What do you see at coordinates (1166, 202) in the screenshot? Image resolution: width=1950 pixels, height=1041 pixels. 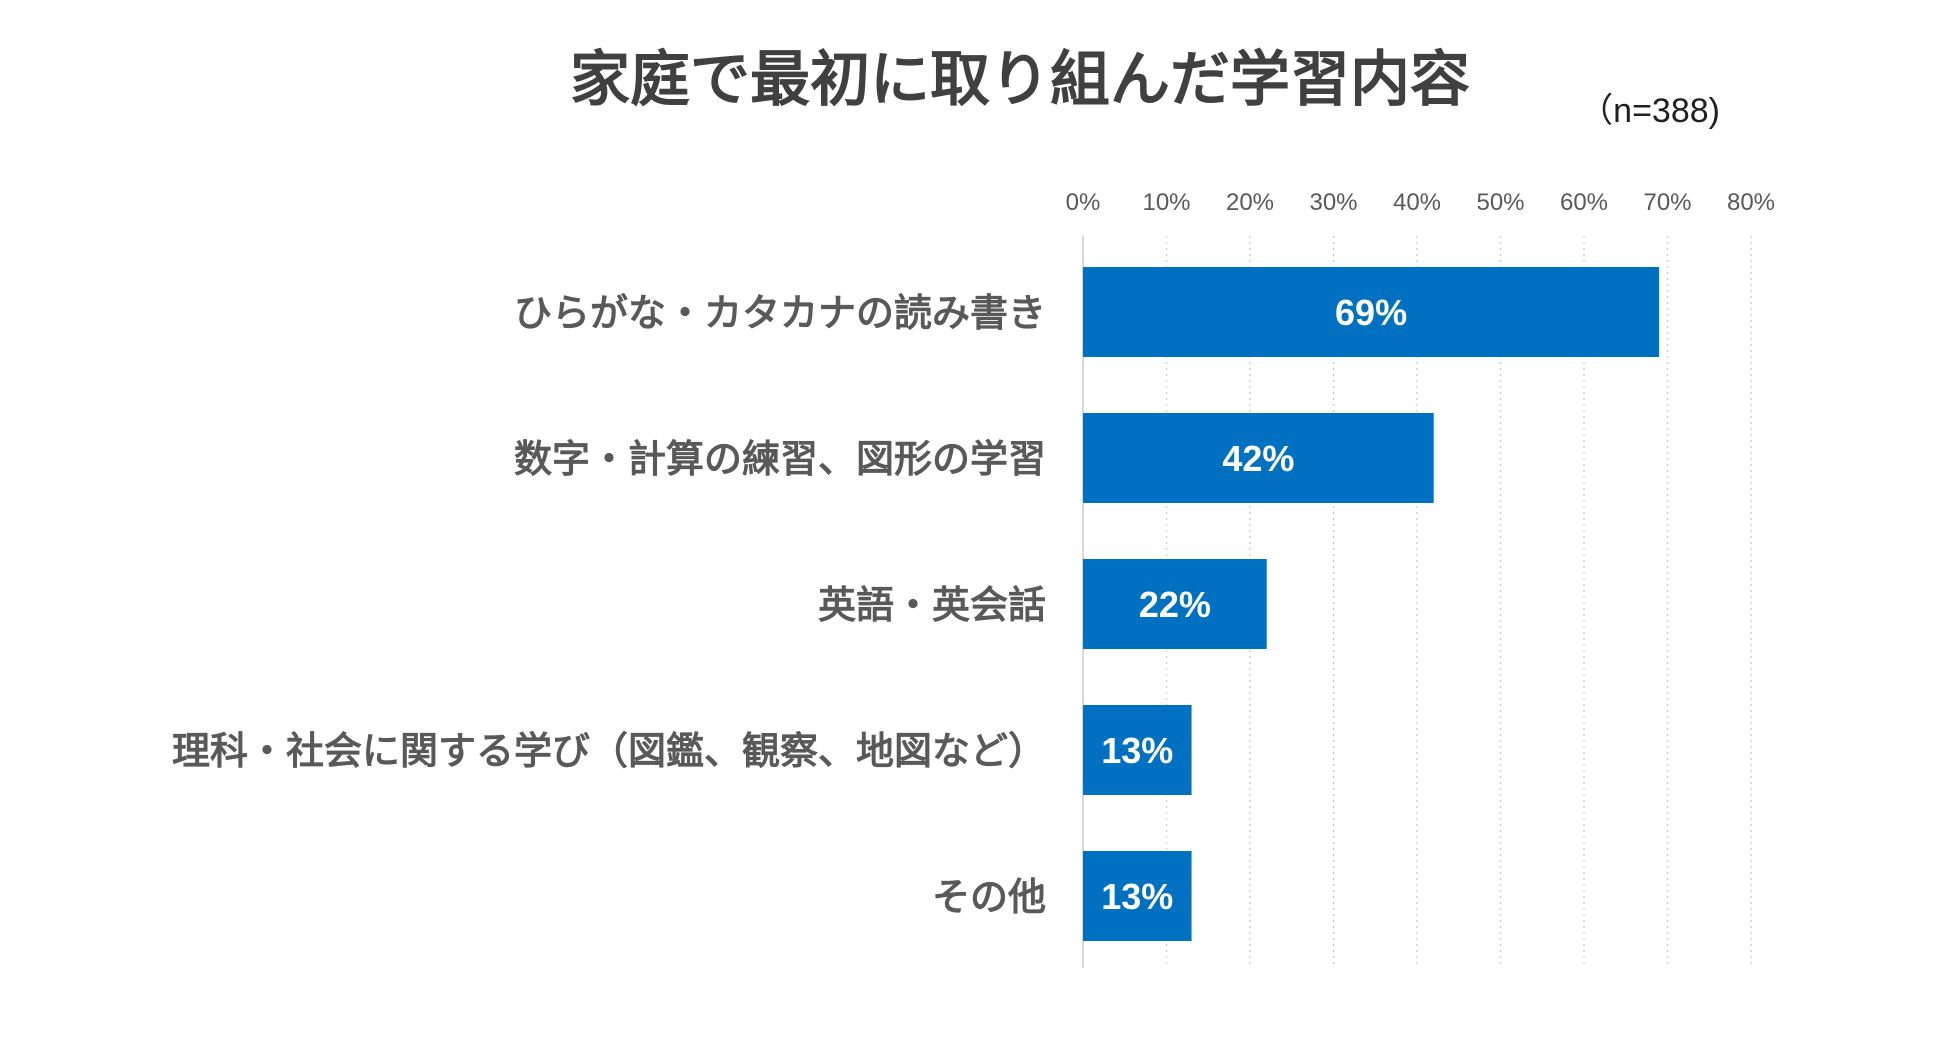 I see `x-tick-label: 10%` at bounding box center [1166, 202].